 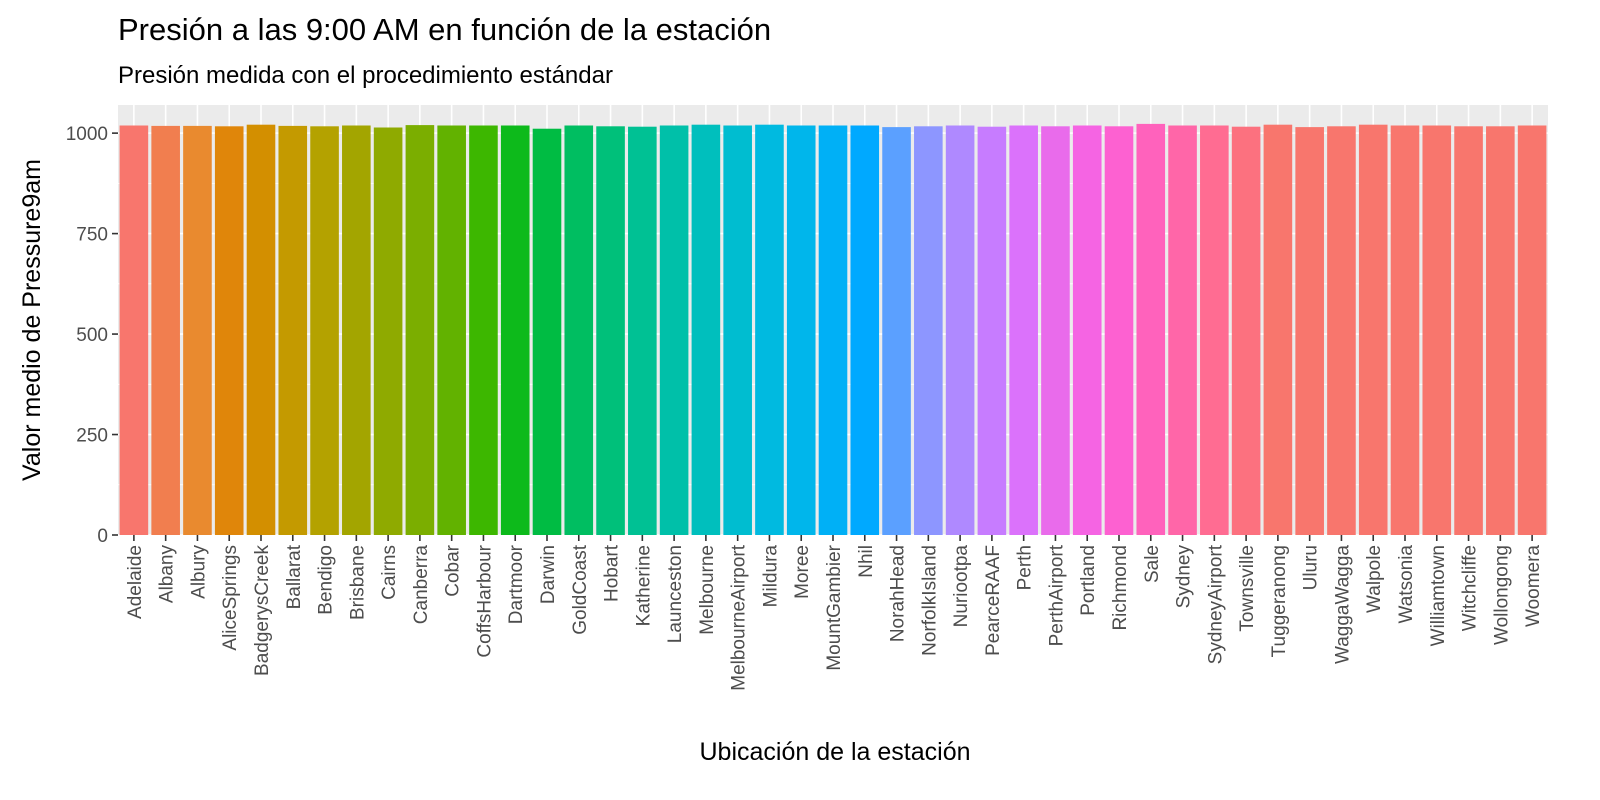 What do you see at coordinates (1215, 604) in the screenshot?
I see `x-tick-label: SydneyAirport` at bounding box center [1215, 604].